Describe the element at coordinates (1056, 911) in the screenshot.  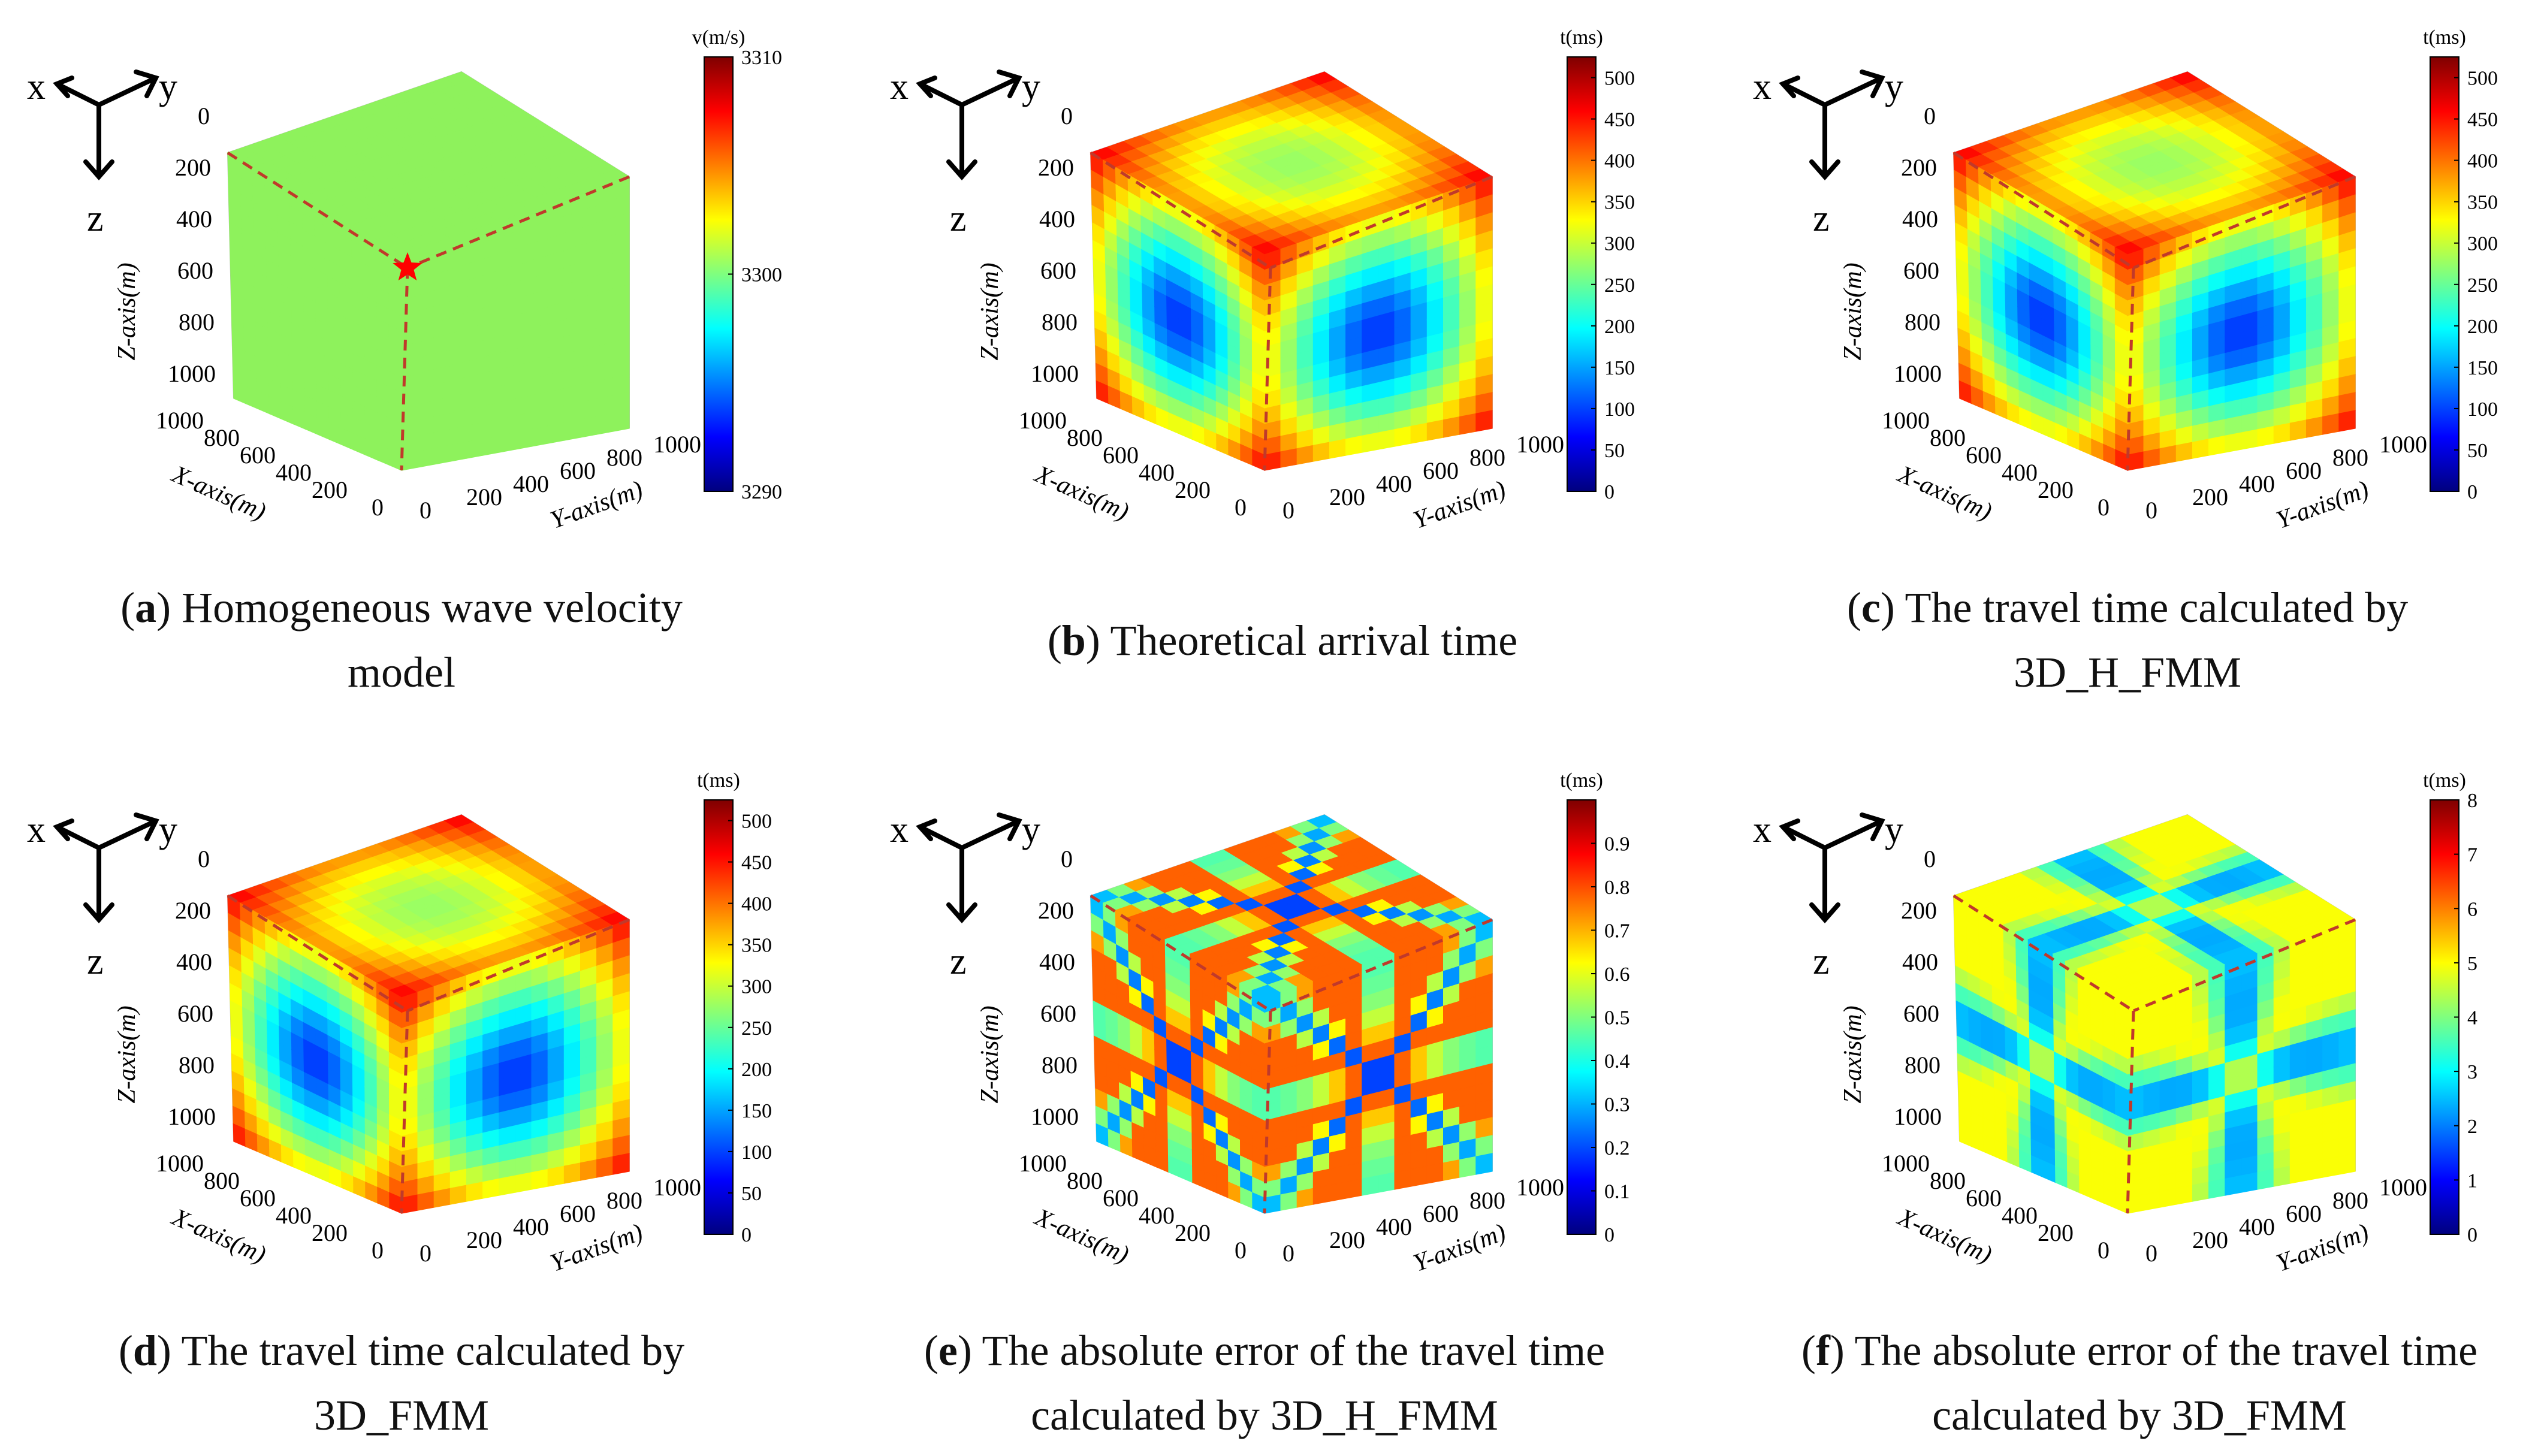
I see `z-tick-label: 200` at that location.